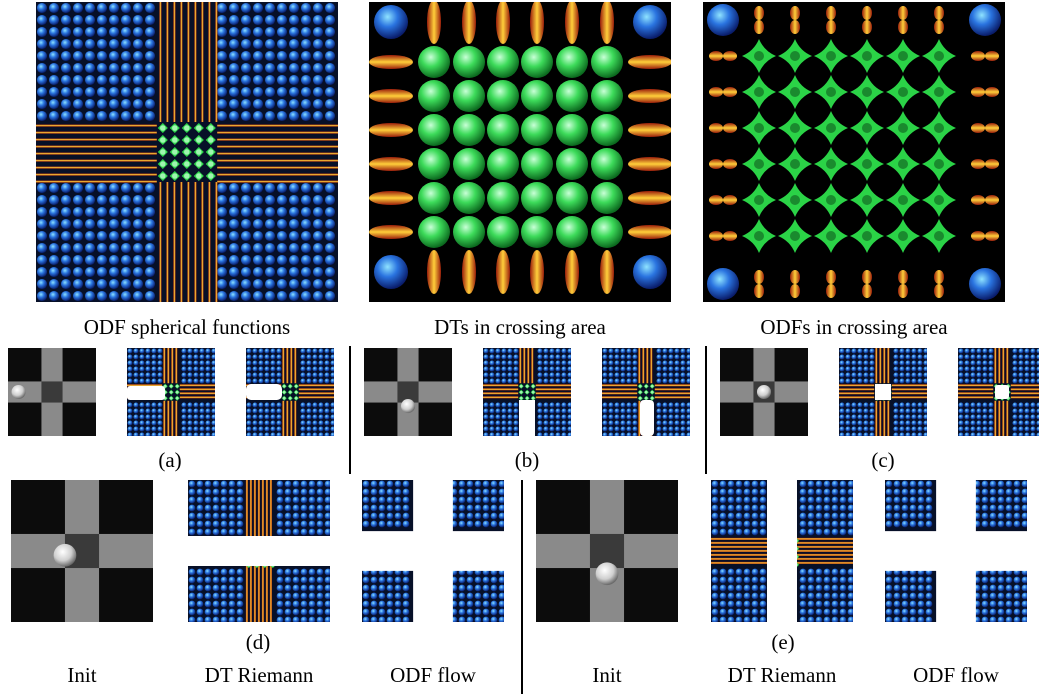  Describe the element at coordinates (527, 460) in the screenshot. I see `label-b: (b)` at that location.